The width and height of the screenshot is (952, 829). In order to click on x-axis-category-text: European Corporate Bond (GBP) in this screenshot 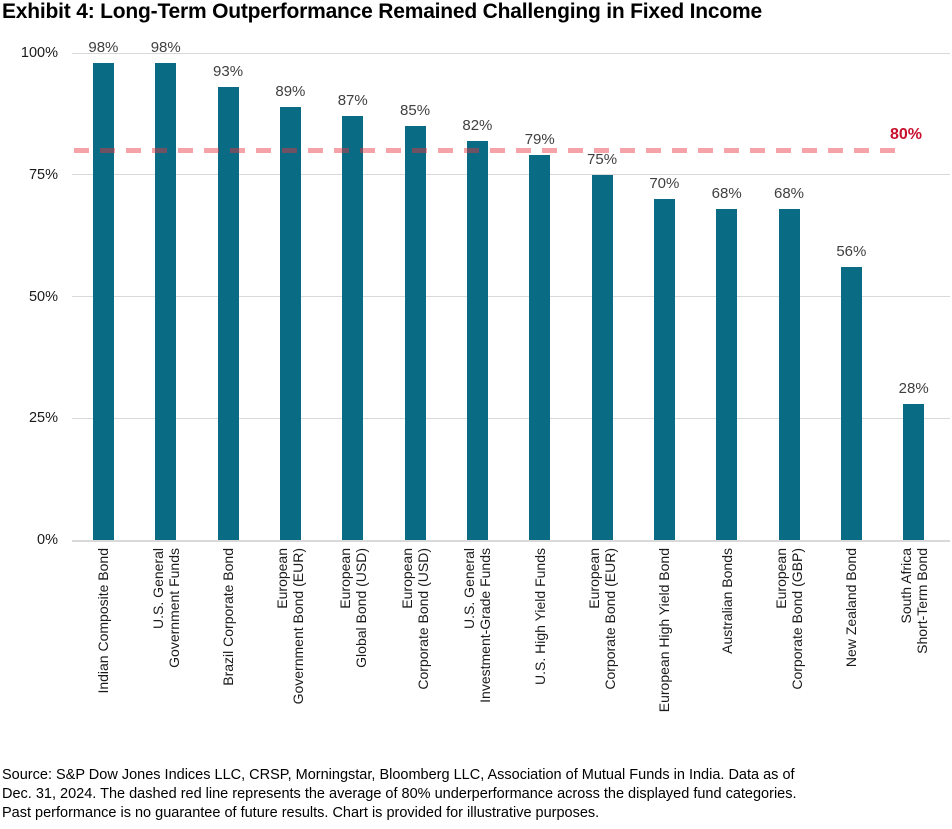, I will do `click(789, 619)`.